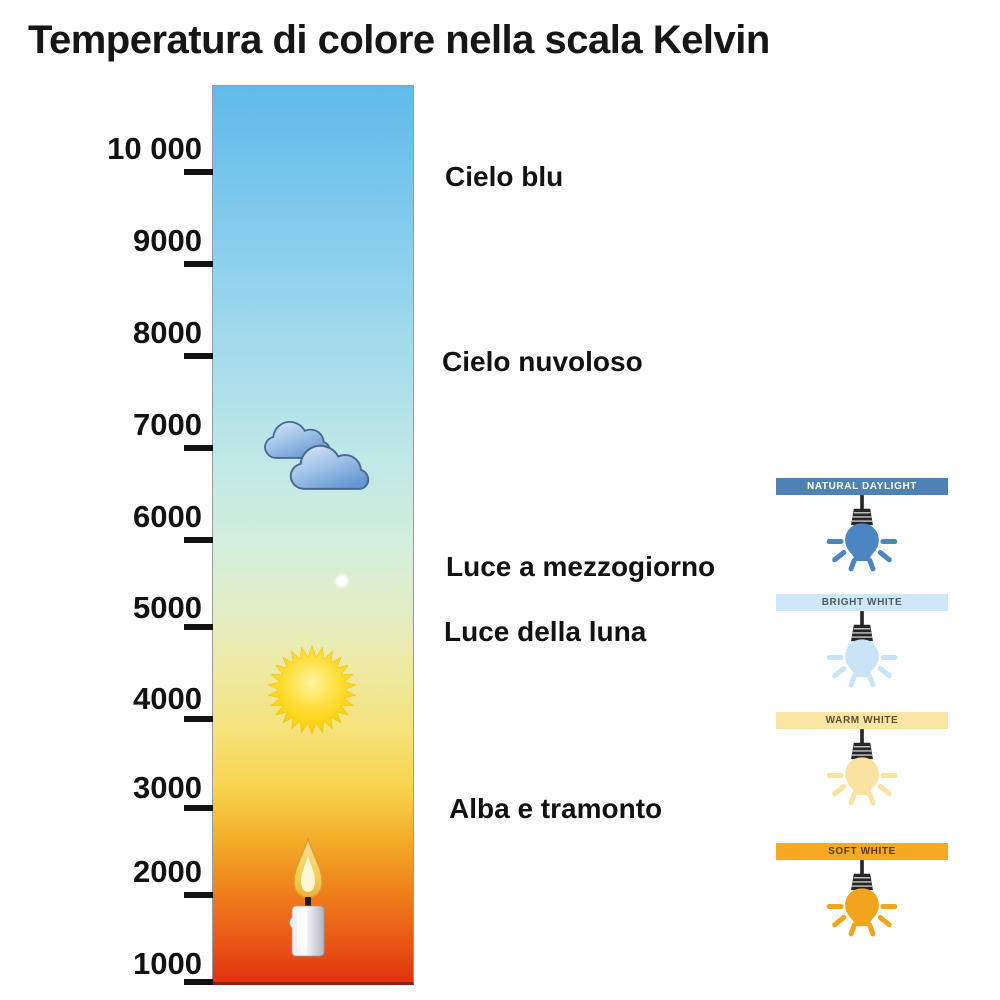  Describe the element at coordinates (862, 720) in the screenshot. I see `card-header-warm-white: WARM WHITE` at that location.